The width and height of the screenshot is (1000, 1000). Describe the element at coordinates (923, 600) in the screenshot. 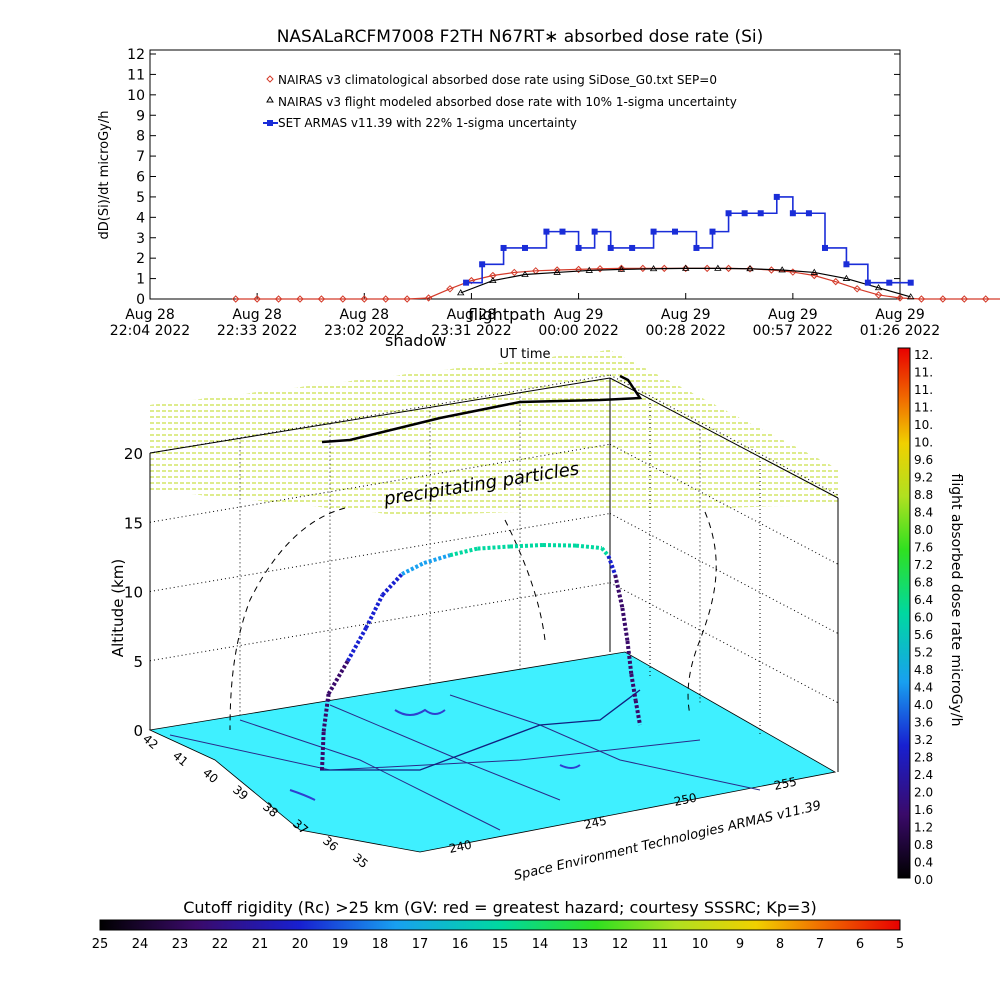

I see `dose-rate-colorbar-tick: 6.4` at that location.